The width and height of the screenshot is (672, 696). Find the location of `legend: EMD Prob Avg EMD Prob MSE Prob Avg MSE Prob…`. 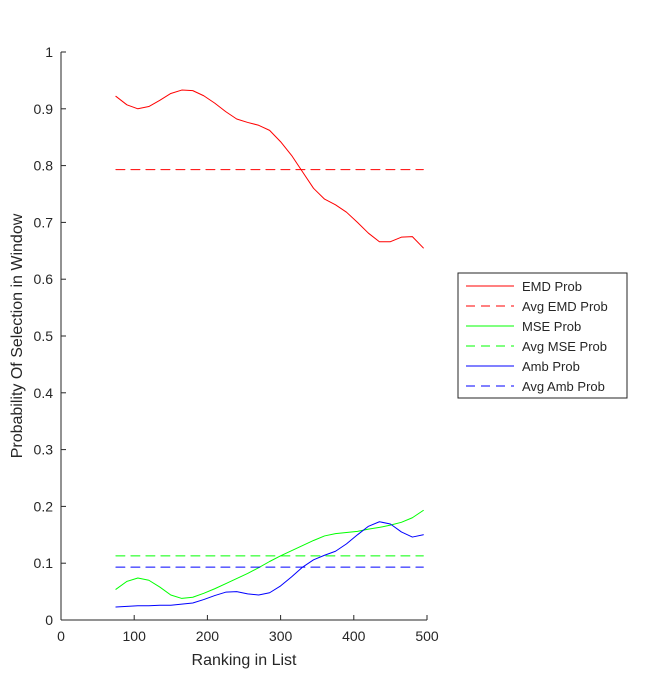

legend: EMD Prob Avg EMD Prob MSE Prob Avg MSE Prob… is located at coordinates (542, 335).